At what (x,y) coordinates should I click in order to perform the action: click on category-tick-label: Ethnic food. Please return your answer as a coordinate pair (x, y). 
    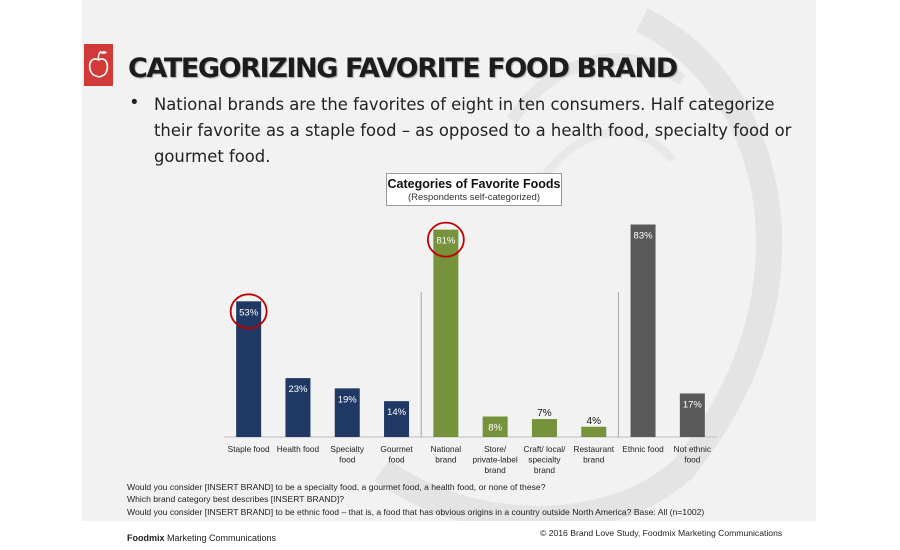
    Looking at the image, I should click on (643, 449).